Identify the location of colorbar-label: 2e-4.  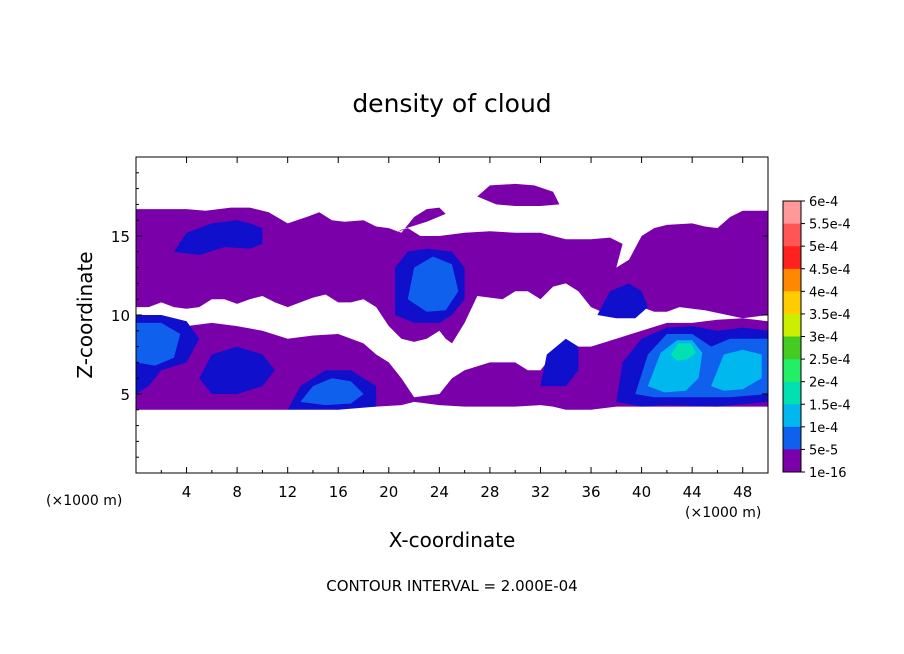
(823, 383).